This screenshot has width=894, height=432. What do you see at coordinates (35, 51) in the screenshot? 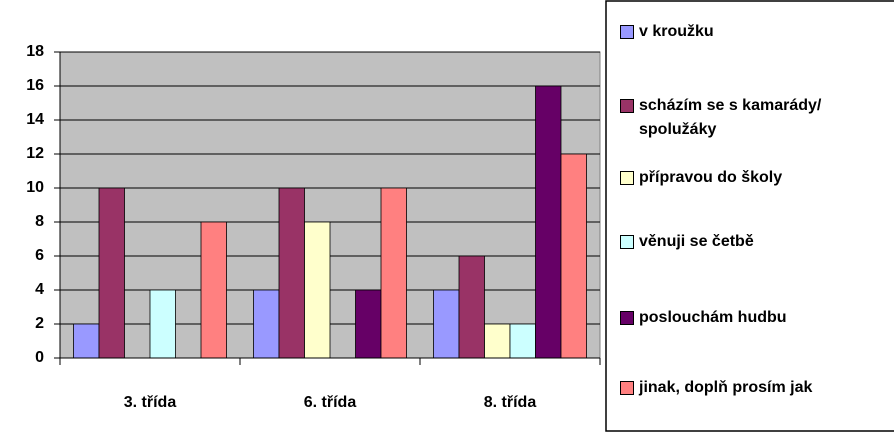
I see `y-tick-label: 18` at bounding box center [35, 51].